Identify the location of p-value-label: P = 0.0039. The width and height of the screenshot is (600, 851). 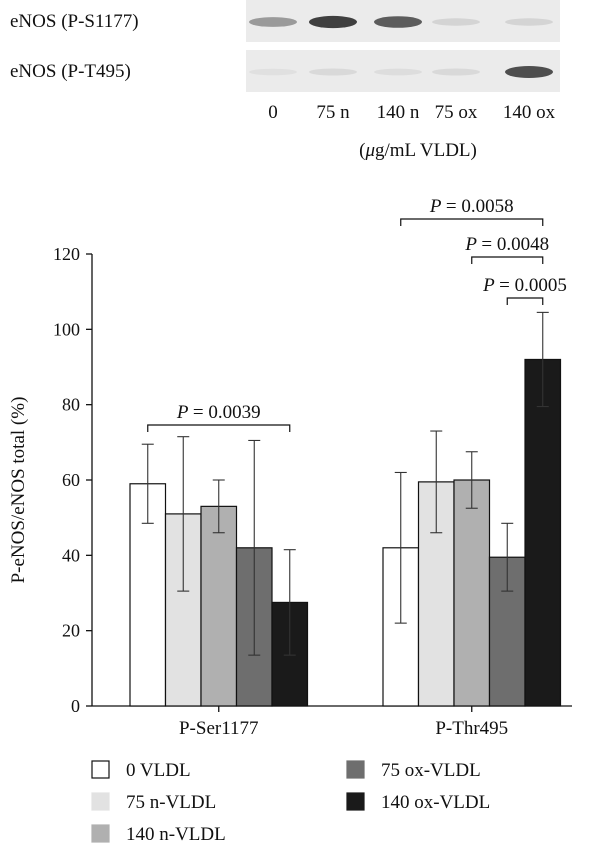
(218, 412).